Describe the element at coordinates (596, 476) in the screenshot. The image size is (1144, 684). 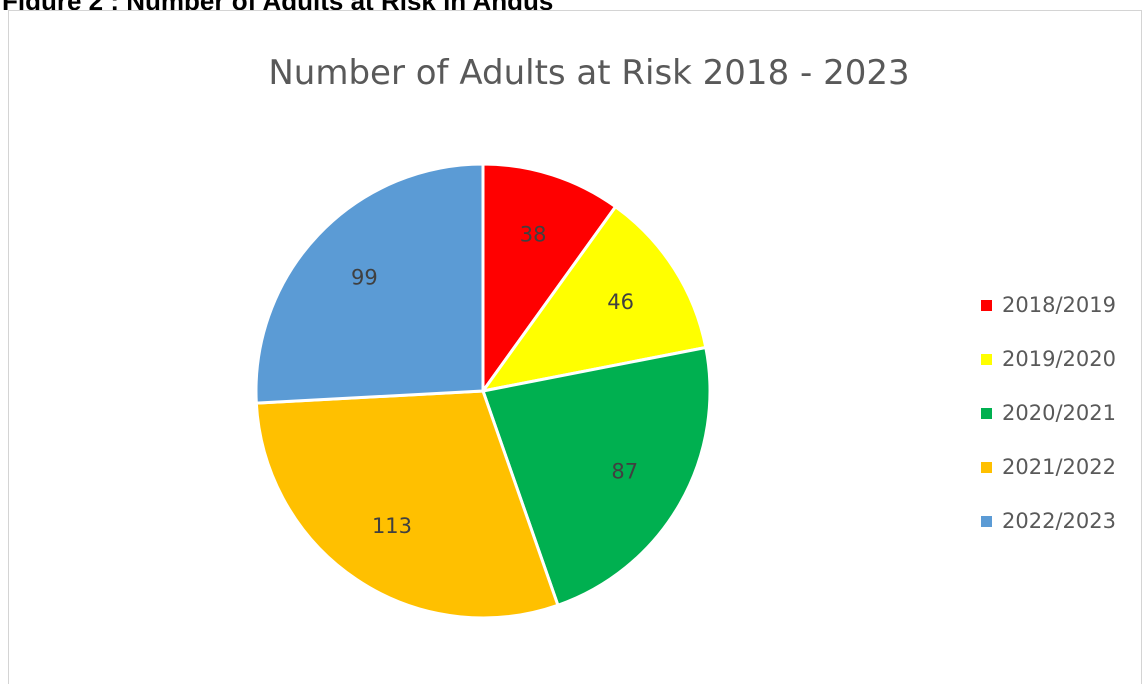
I see `pie-slice-2020-2021` at that location.